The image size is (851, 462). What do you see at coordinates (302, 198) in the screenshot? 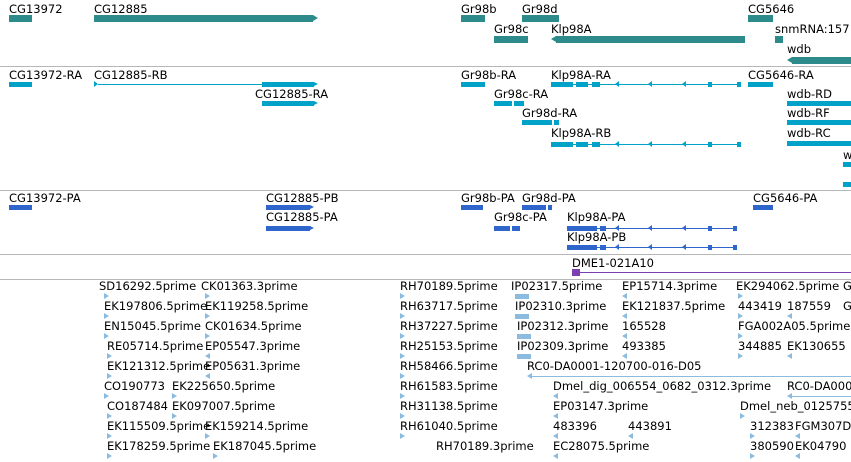
I see `protein-label: CG12885-PB` at bounding box center [302, 198].